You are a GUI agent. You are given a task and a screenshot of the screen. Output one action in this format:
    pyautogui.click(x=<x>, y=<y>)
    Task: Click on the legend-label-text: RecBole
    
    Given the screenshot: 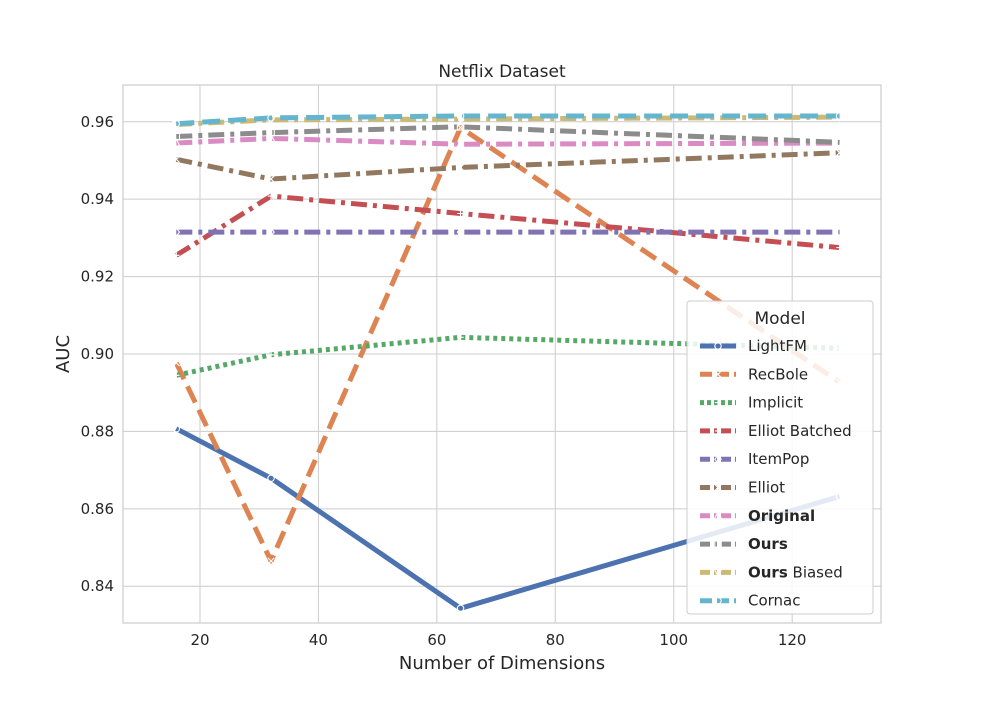 What is the action you would take?
    pyautogui.click(x=778, y=374)
    